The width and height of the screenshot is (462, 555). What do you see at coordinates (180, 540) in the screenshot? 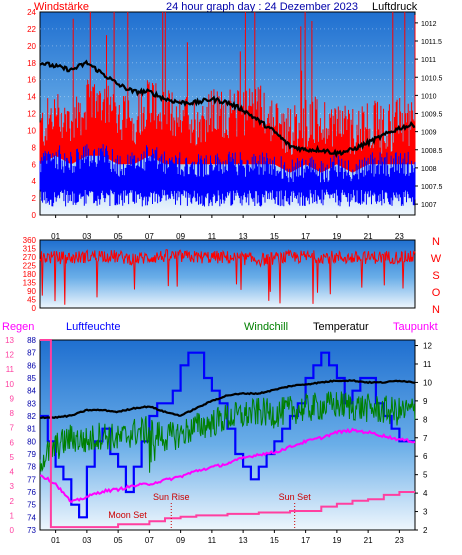
I see `climate-x-tick-label: 09` at bounding box center [180, 540].